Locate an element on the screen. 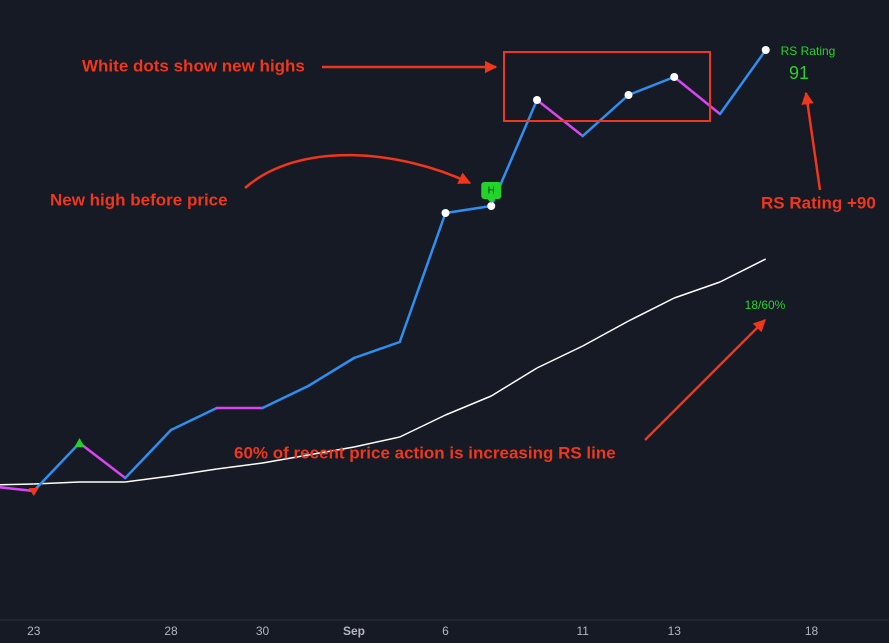 The height and width of the screenshot is (643, 889). rs-rating: 91 is located at coordinates (799, 73).